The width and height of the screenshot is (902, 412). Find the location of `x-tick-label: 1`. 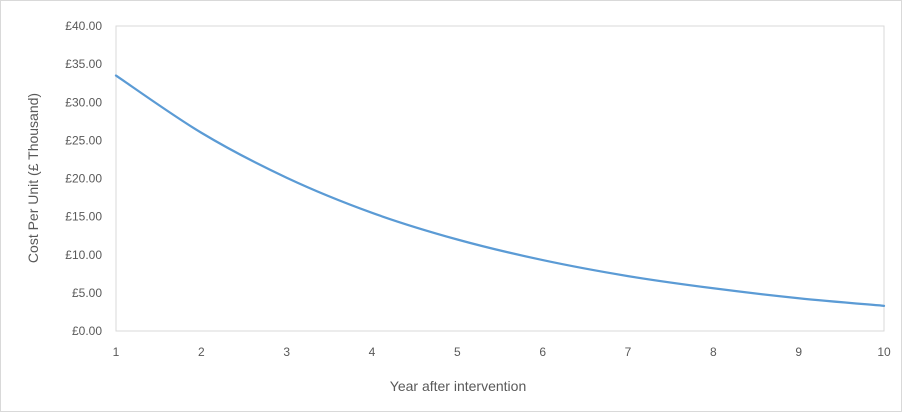

x-tick-label: 1 is located at coordinates (116, 352).